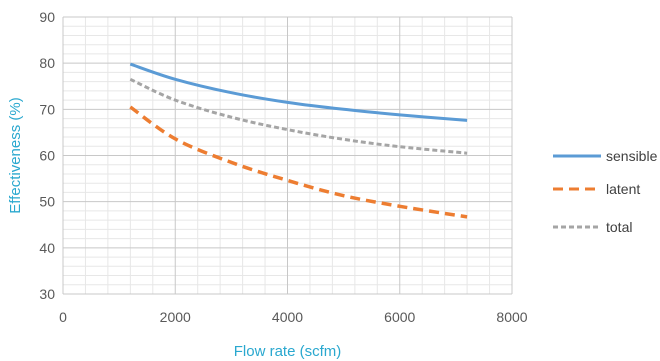  What do you see at coordinates (63, 317) in the screenshot?
I see `x-tick-label: 0` at bounding box center [63, 317].